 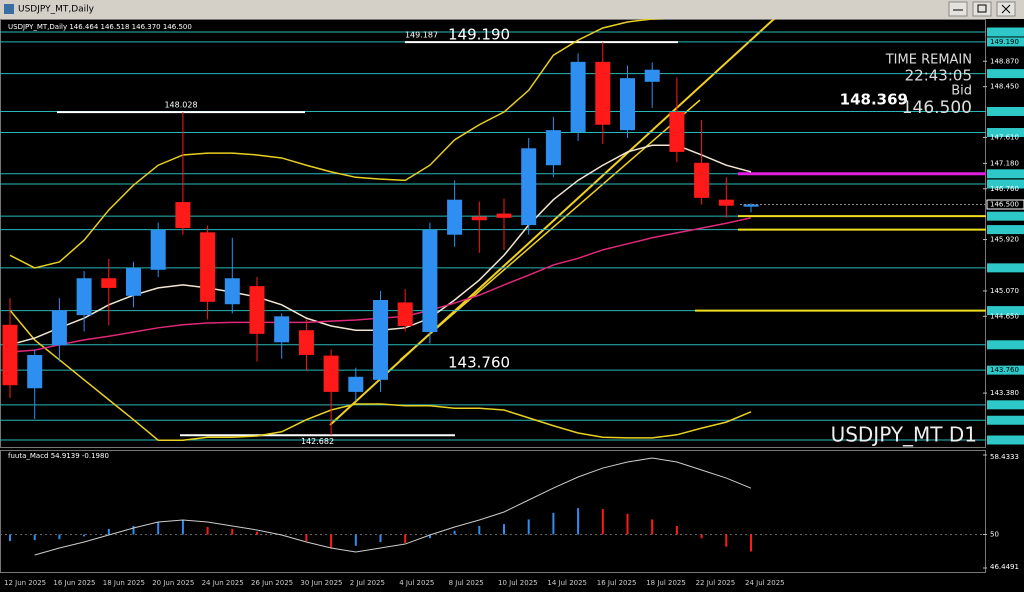 What do you see at coordinates (173, 583) in the screenshot?
I see `date-label: 20 Jun 2025` at bounding box center [173, 583].